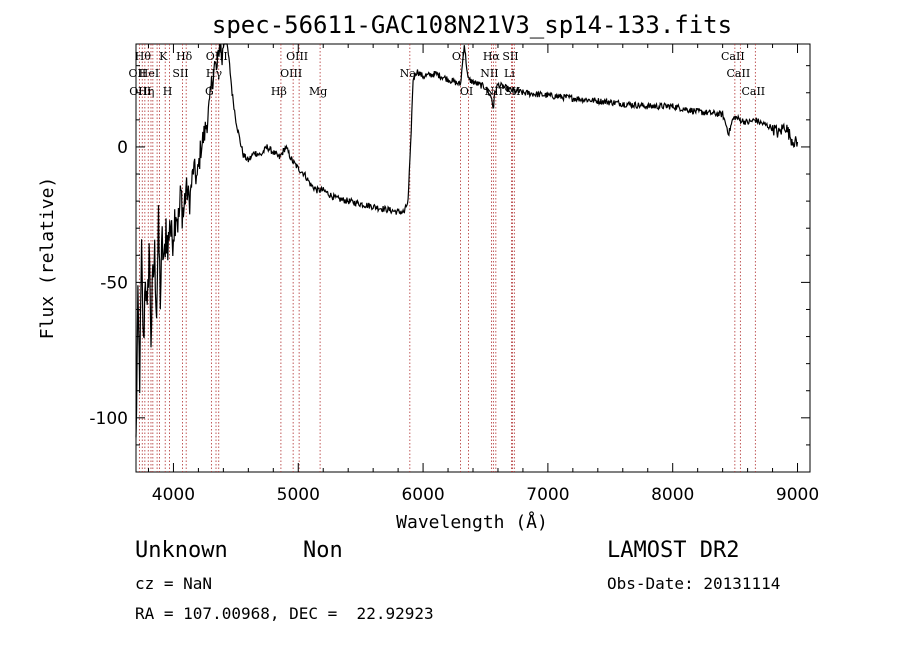 This screenshot has width=900, height=649. I want to click on line-label-1: OIII, so click(140, 91).